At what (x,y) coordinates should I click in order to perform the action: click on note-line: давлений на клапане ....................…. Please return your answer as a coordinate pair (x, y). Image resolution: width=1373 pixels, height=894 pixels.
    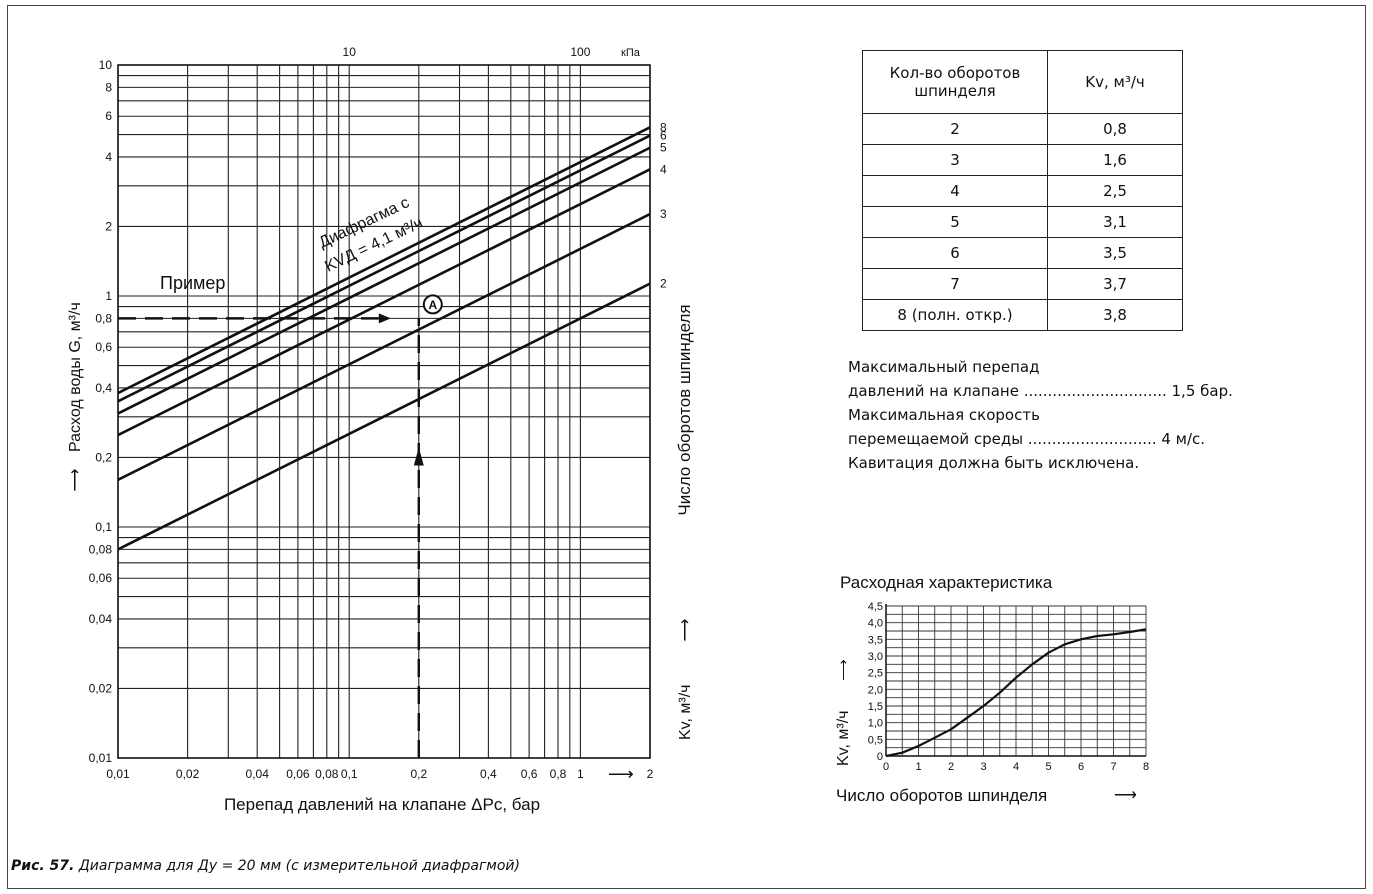
    Looking at the image, I should click on (1040, 391).